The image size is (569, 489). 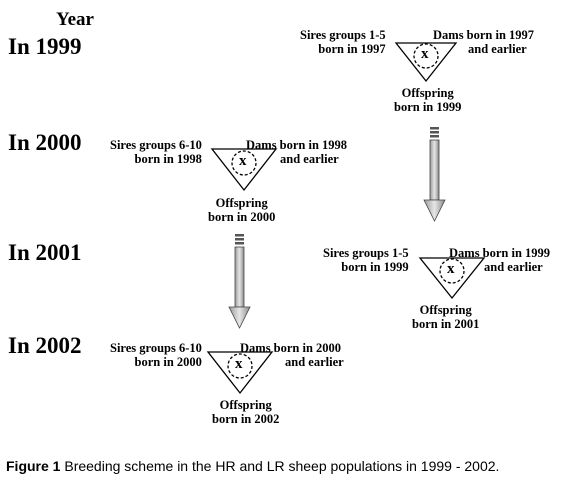 I want to click on mating-triangle-2002, so click(x=240, y=373).